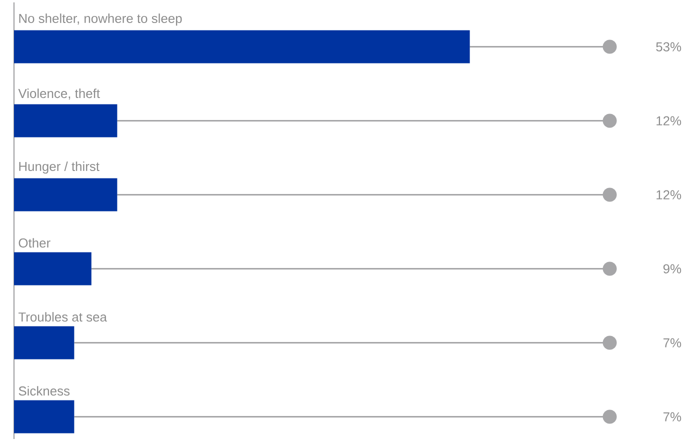 This screenshot has width=697, height=441. Describe the element at coordinates (669, 47) in the screenshot. I see `data-label: 53%` at that location.